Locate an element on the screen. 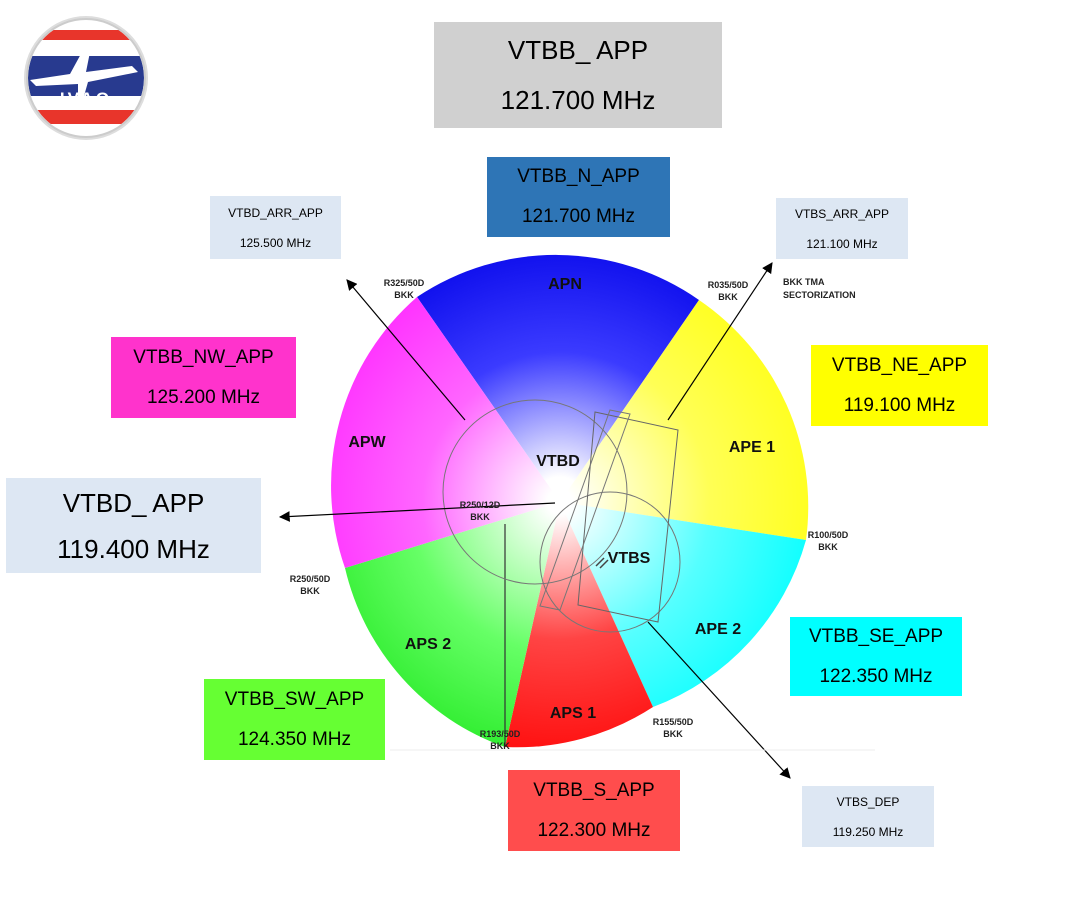  vtbd-app-freq: 119.400 MHz is located at coordinates (133, 548).